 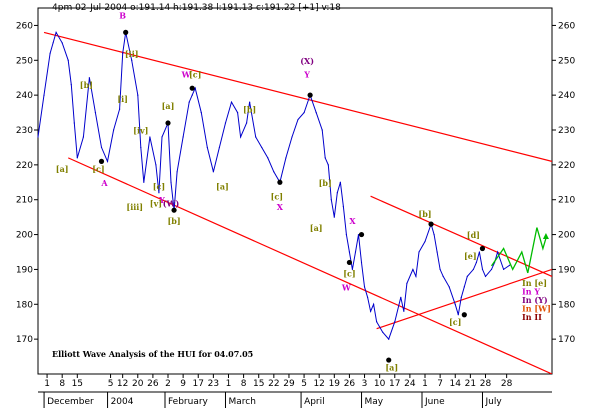 I want to click on x-day-label: 5, so click(x=304, y=384).